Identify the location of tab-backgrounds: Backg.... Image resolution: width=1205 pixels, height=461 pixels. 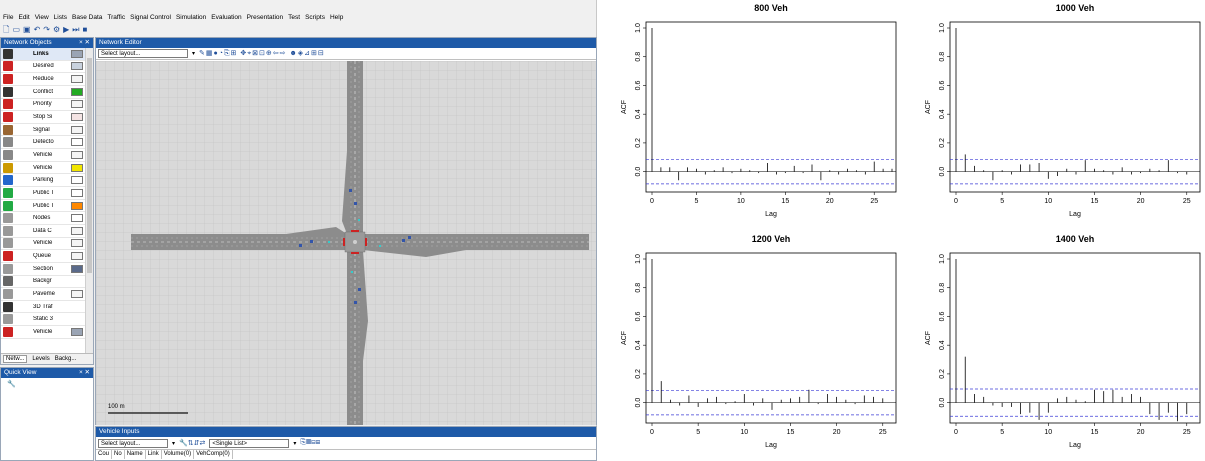
(65, 359).